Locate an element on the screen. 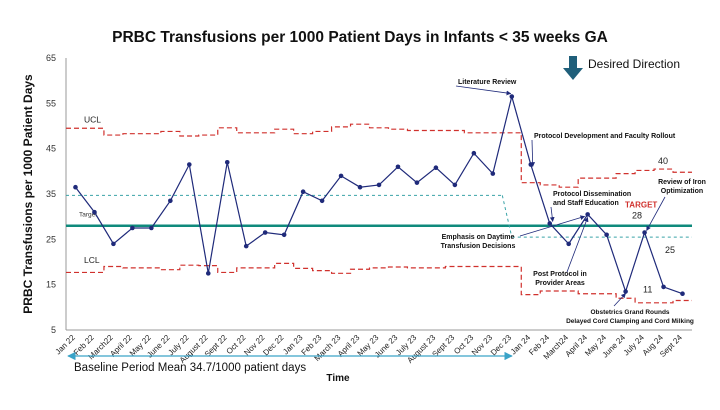  y-tick-label: 55 is located at coordinates (51, 103).